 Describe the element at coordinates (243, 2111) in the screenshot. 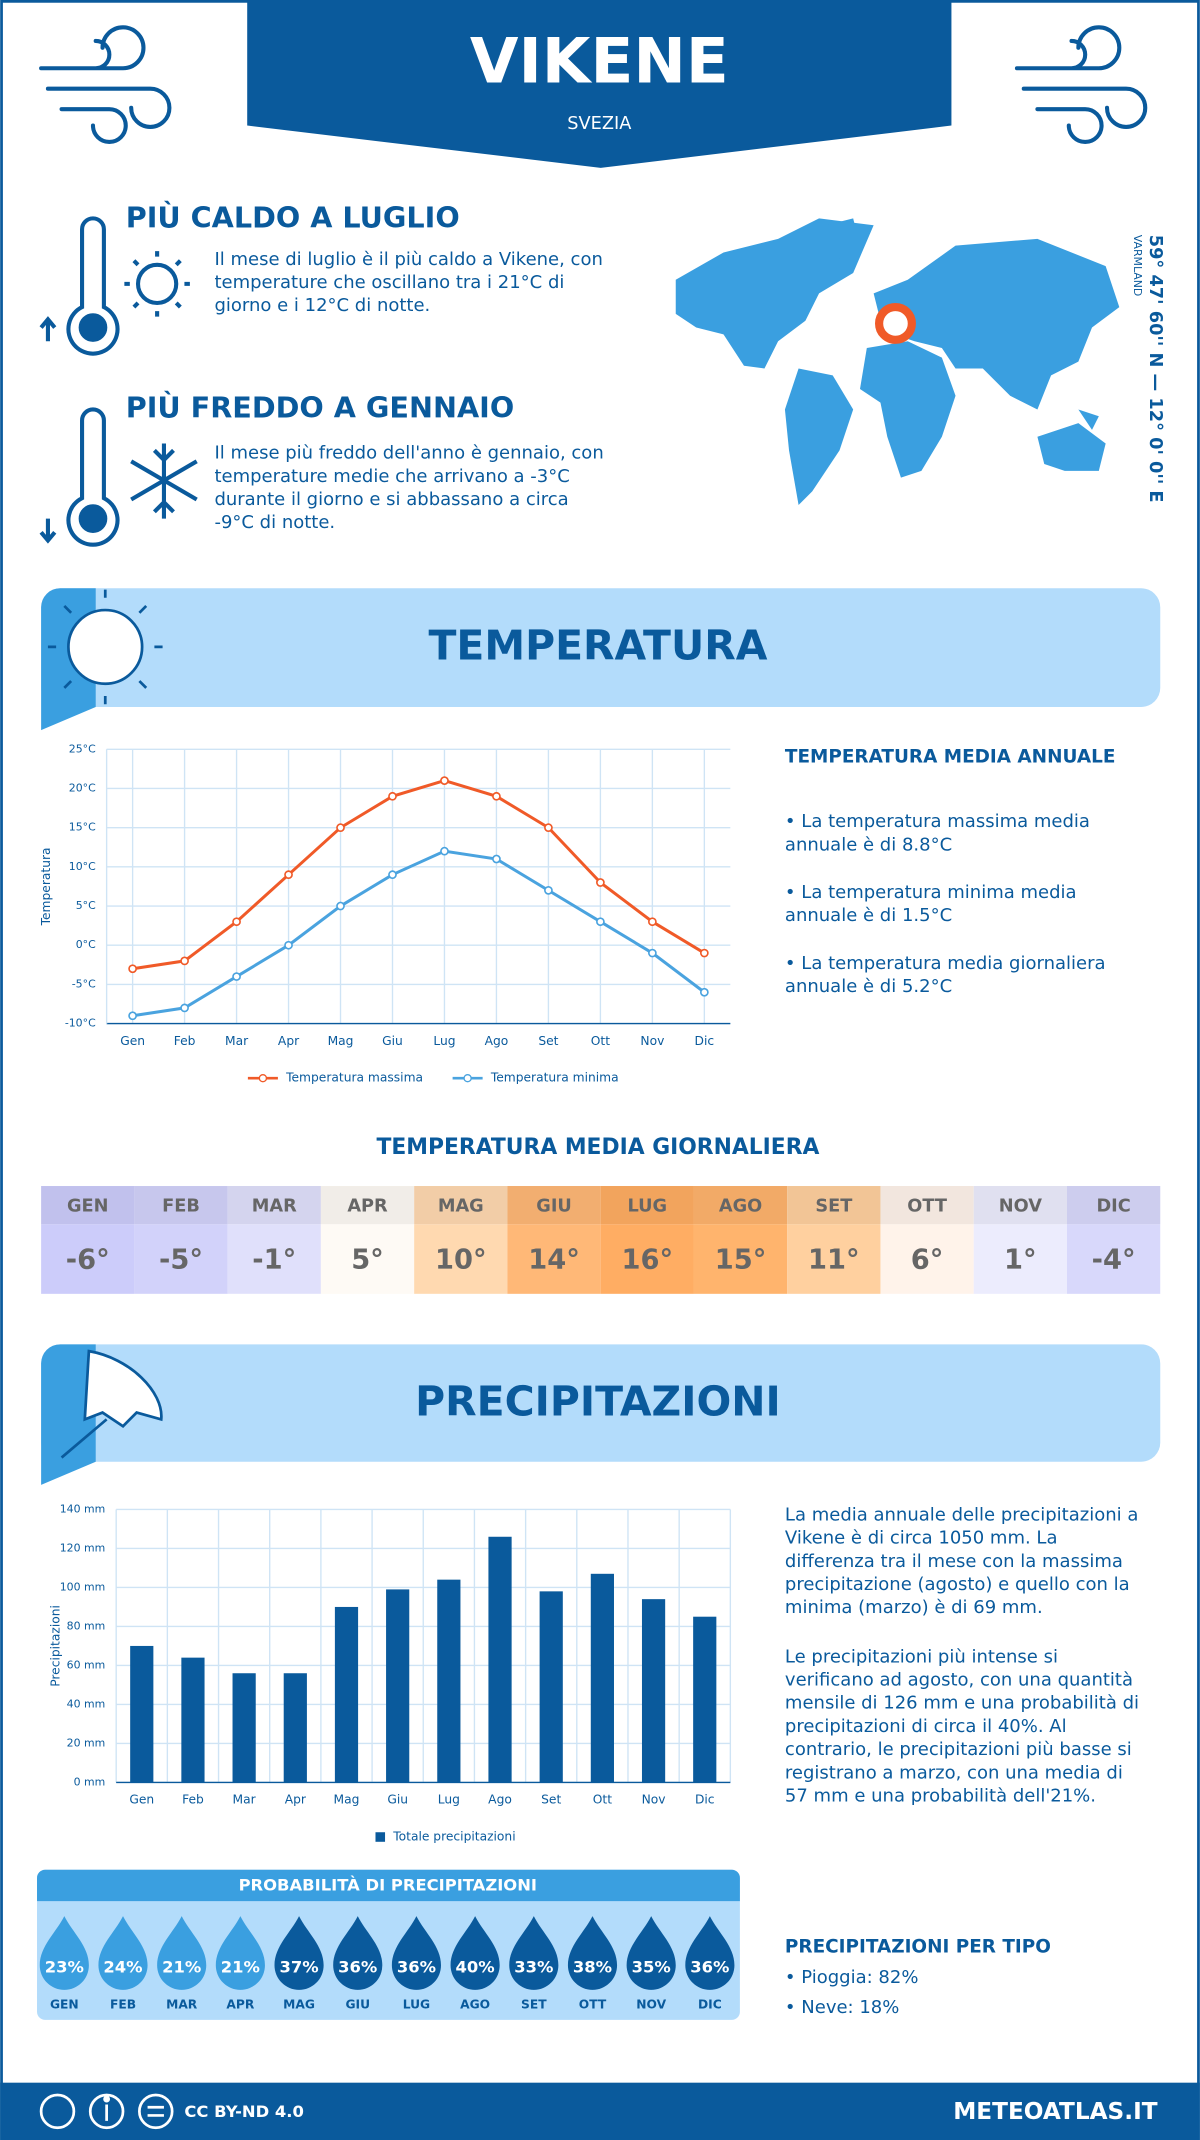

I see `license: CC BY-ND 4.0` at that location.